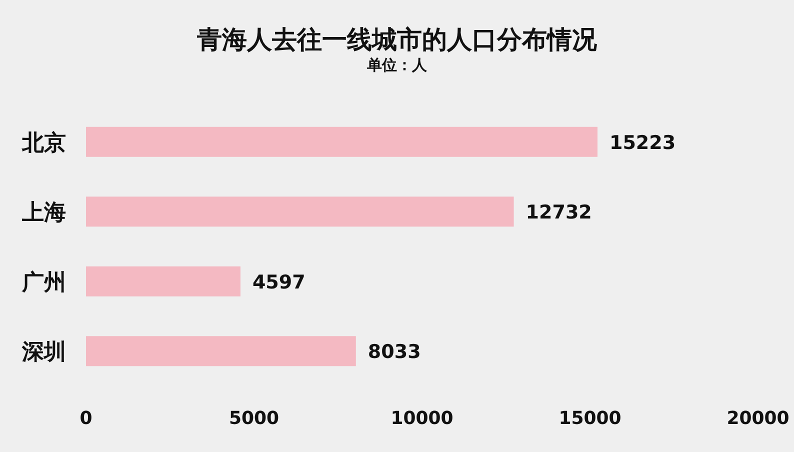 The image size is (794, 452). I want to click on x-tick-label: 15000, so click(590, 418).